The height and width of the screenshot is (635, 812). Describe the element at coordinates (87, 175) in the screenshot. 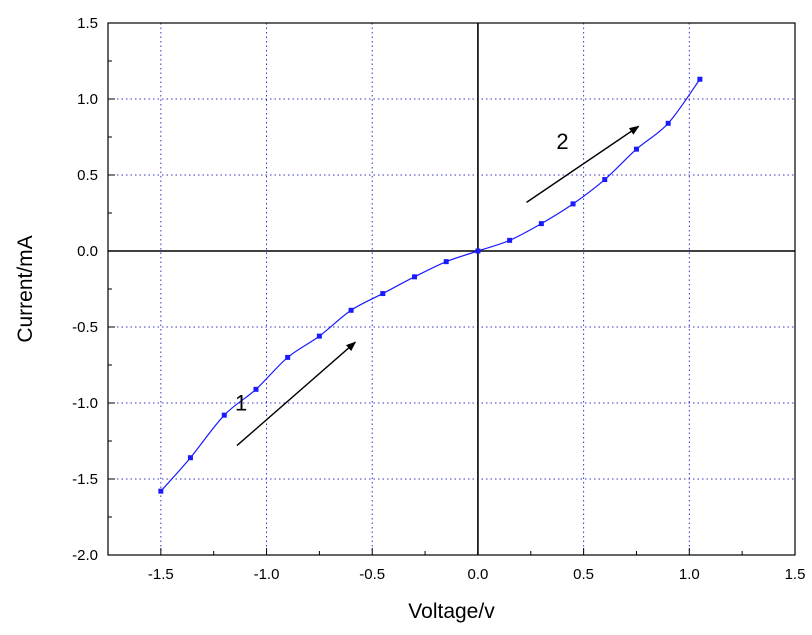

I see `y-tick-label: 0.5` at that location.